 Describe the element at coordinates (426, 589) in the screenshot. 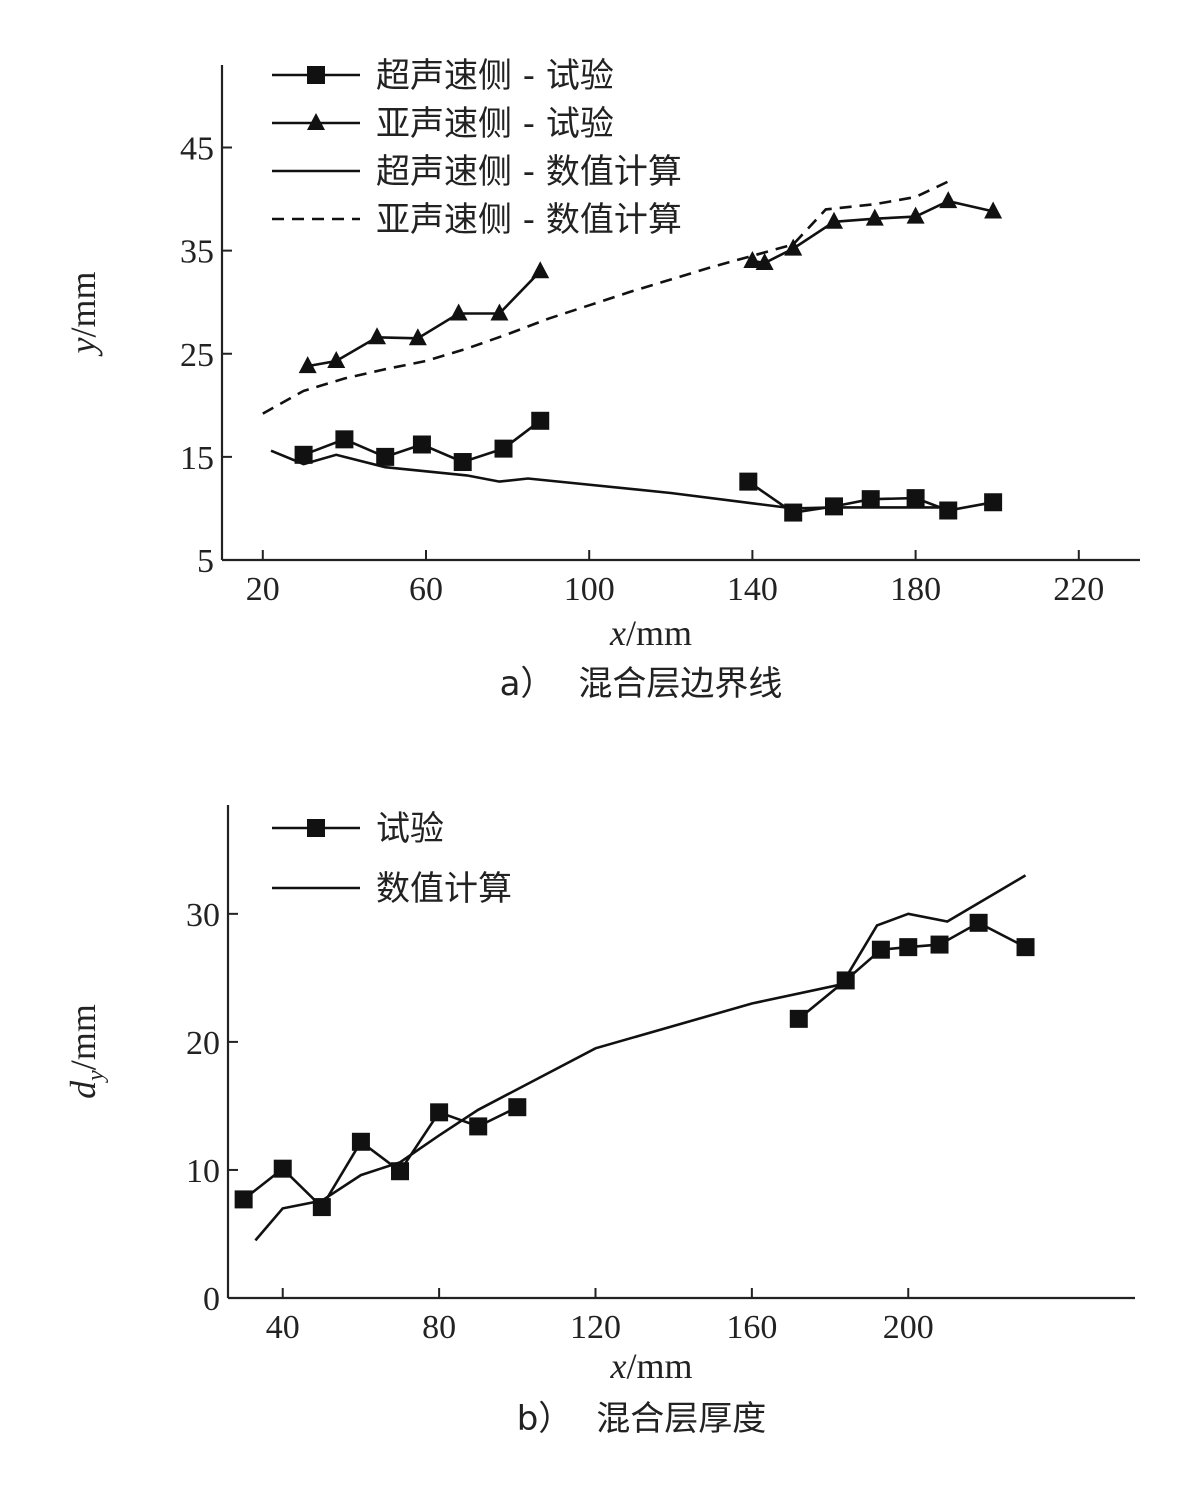

I see `x-tick-label: 60` at that location.